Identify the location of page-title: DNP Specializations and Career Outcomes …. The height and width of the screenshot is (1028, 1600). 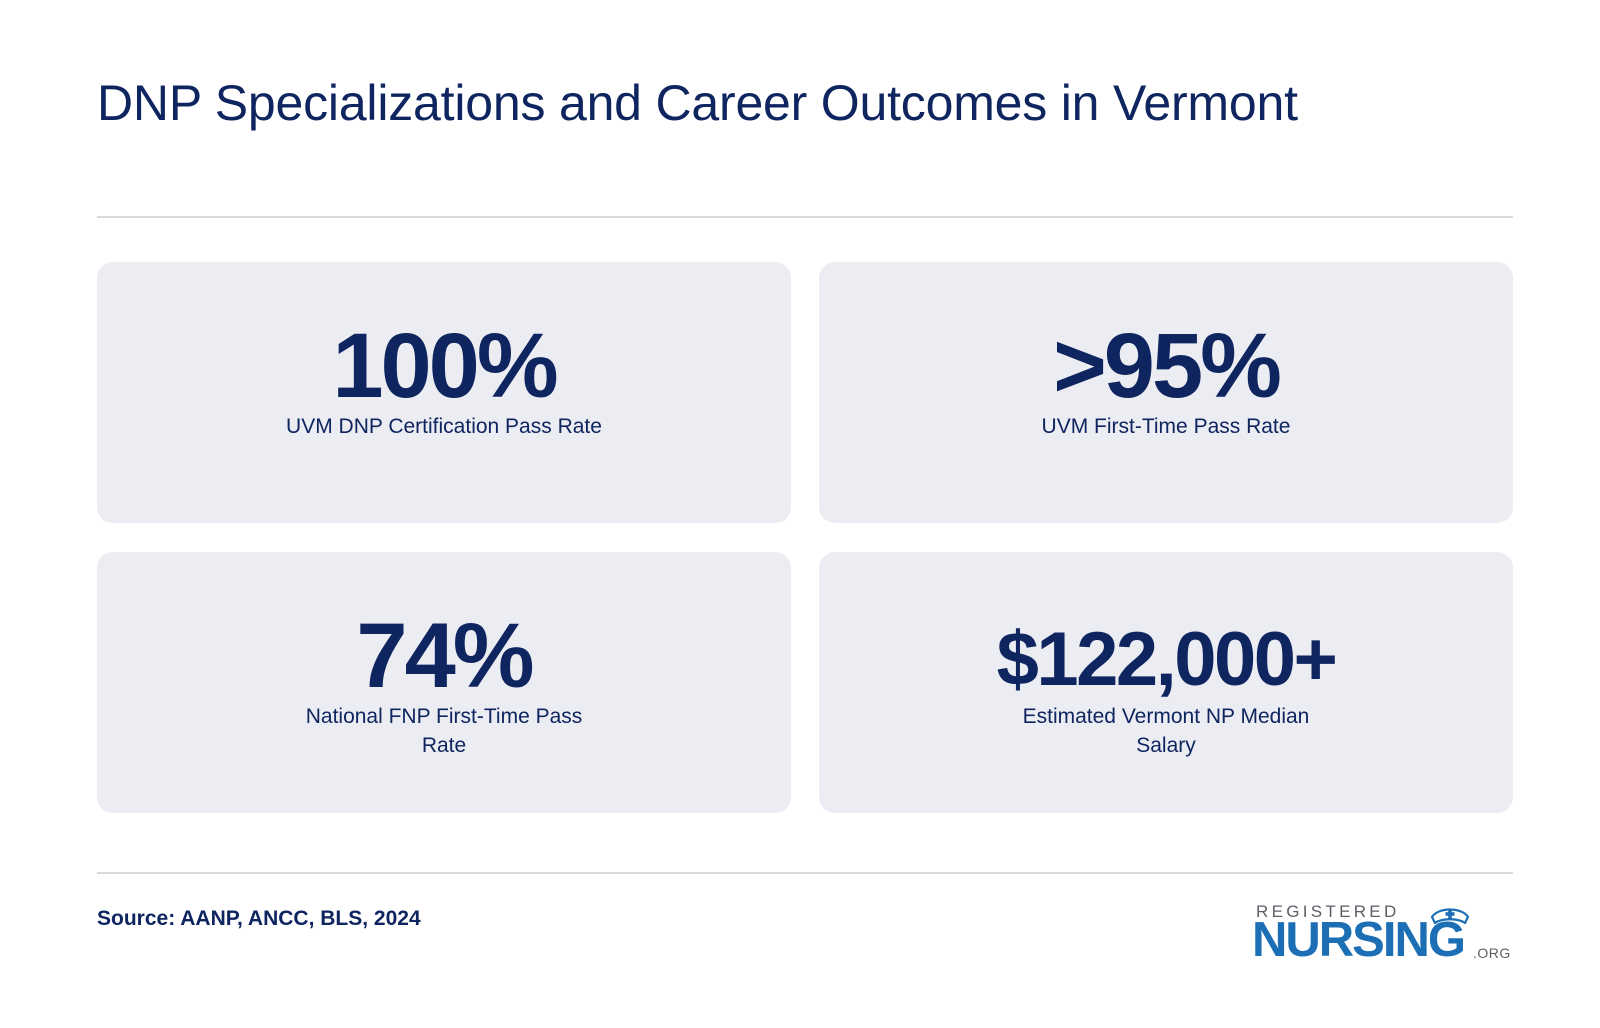
(697, 103).